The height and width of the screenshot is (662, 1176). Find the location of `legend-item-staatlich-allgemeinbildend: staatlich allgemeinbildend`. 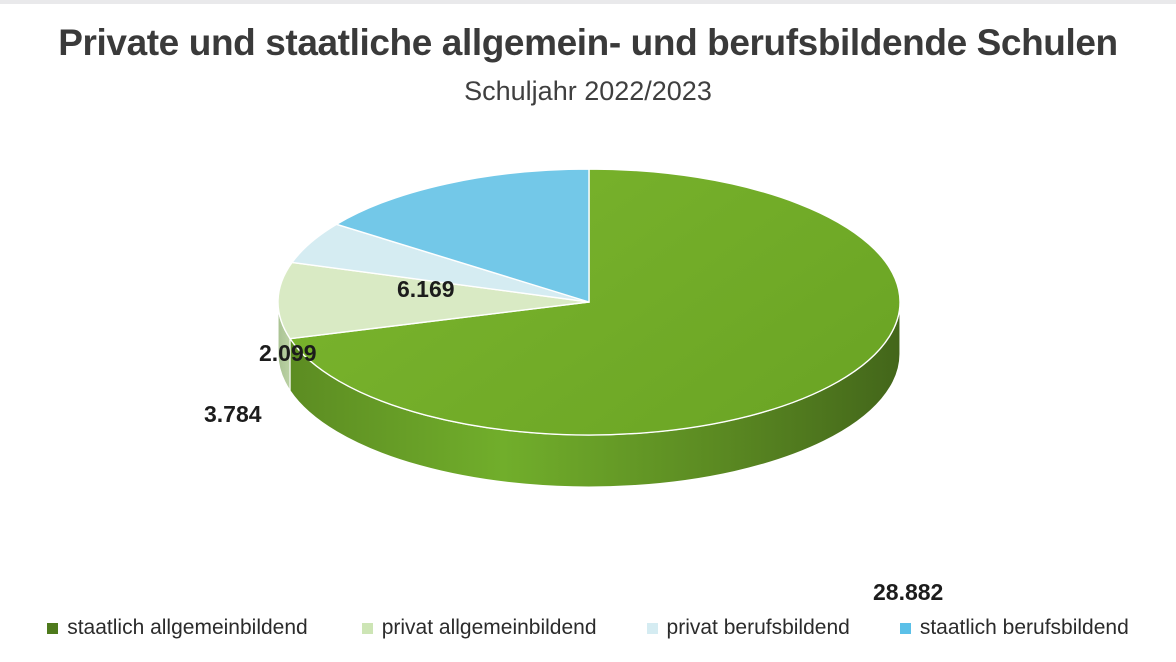

legend-item-staatlich-allgemeinbildend: staatlich allgemeinbildend is located at coordinates (177, 628).